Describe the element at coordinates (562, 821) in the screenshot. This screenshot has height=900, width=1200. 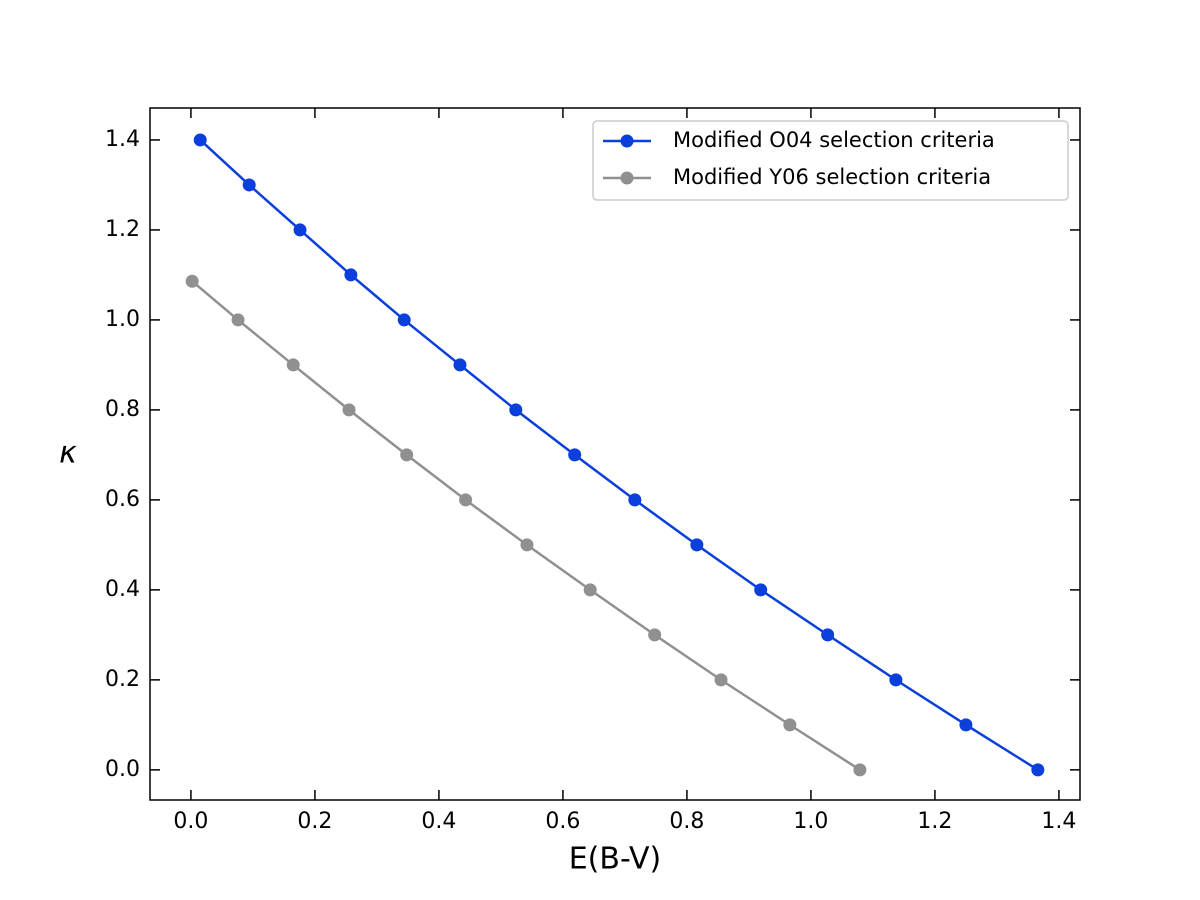
I see `x-tick-label: 0.6` at that location.